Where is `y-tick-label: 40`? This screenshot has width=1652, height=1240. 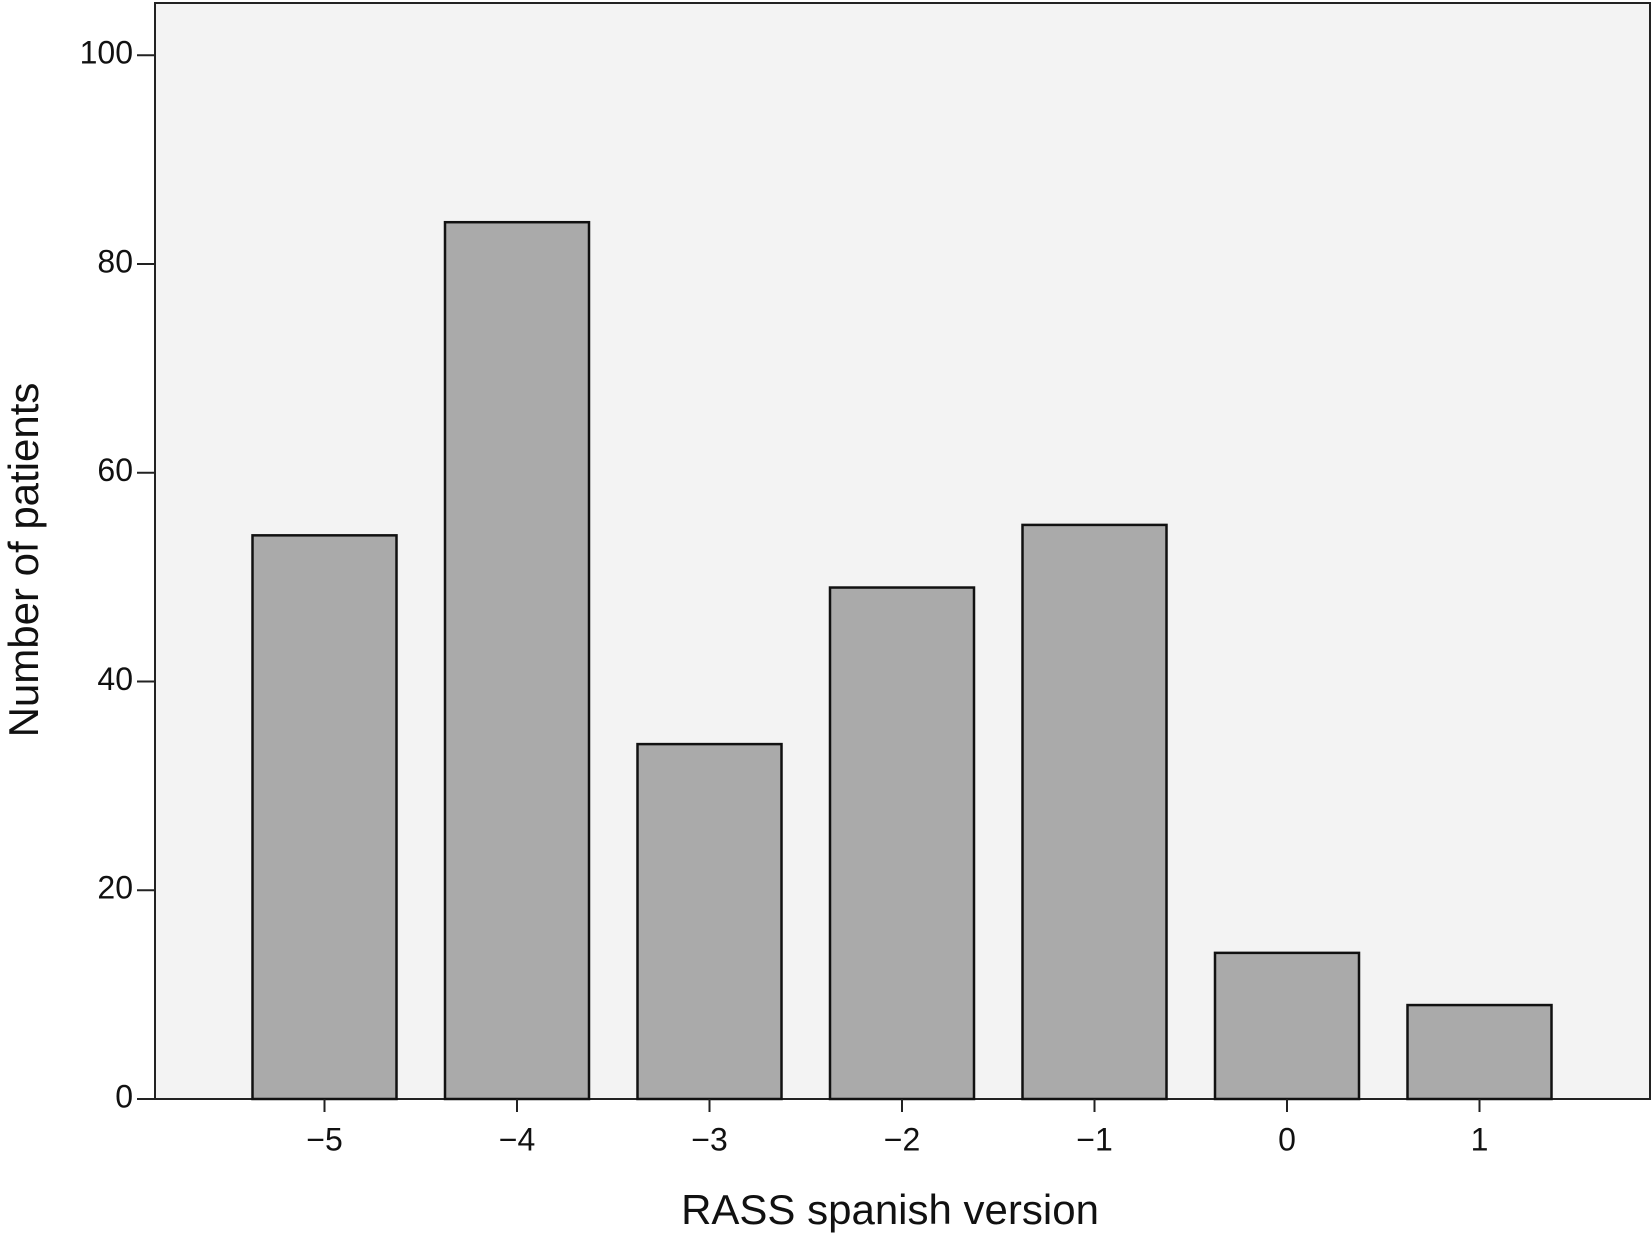 y-tick-label: 40 is located at coordinates (115, 679).